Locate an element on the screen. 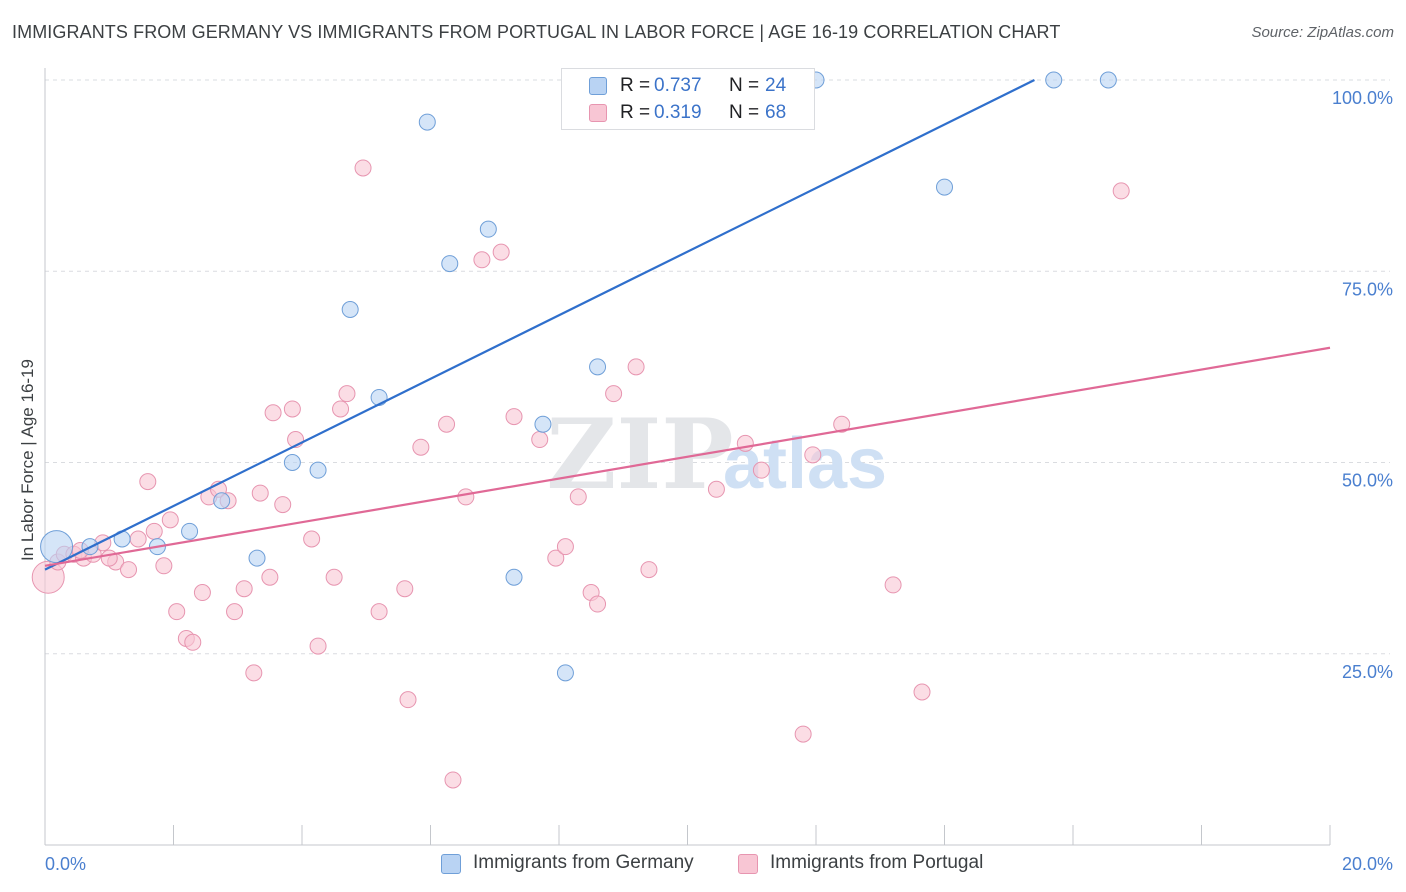 The image size is (1406, 892). y-tick-label: 25.0% is located at coordinates (1367, 672).